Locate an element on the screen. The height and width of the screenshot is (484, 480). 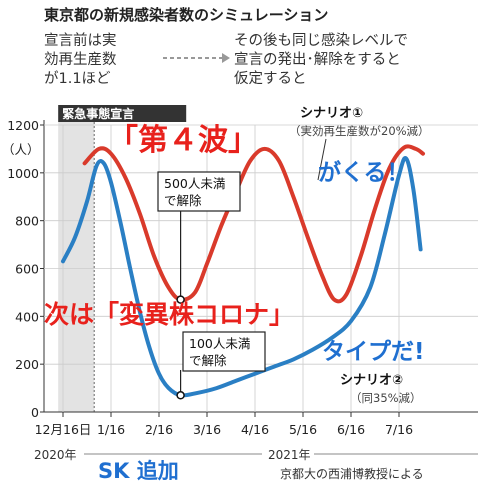
x-tick-label: 3/16 is located at coordinates (207, 429).